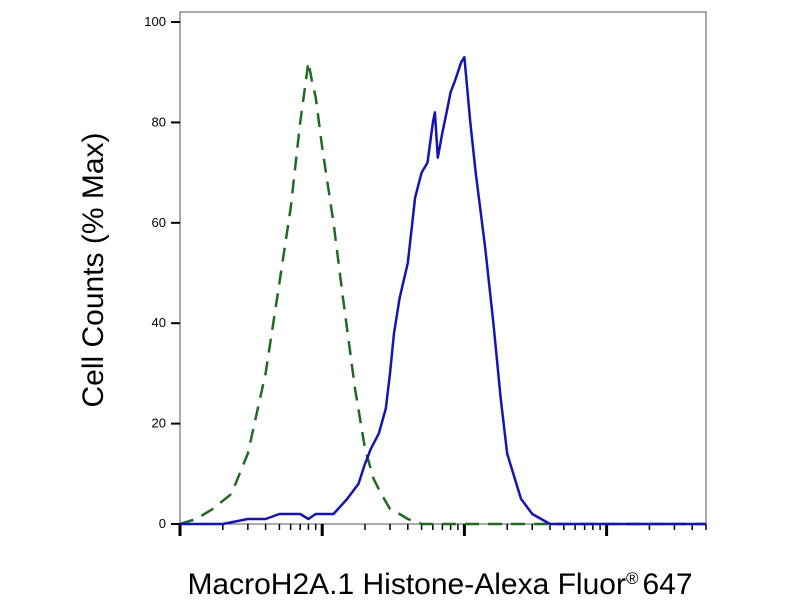 The height and width of the screenshot is (600, 800). I want to click on x-axis, so click(442, 530).